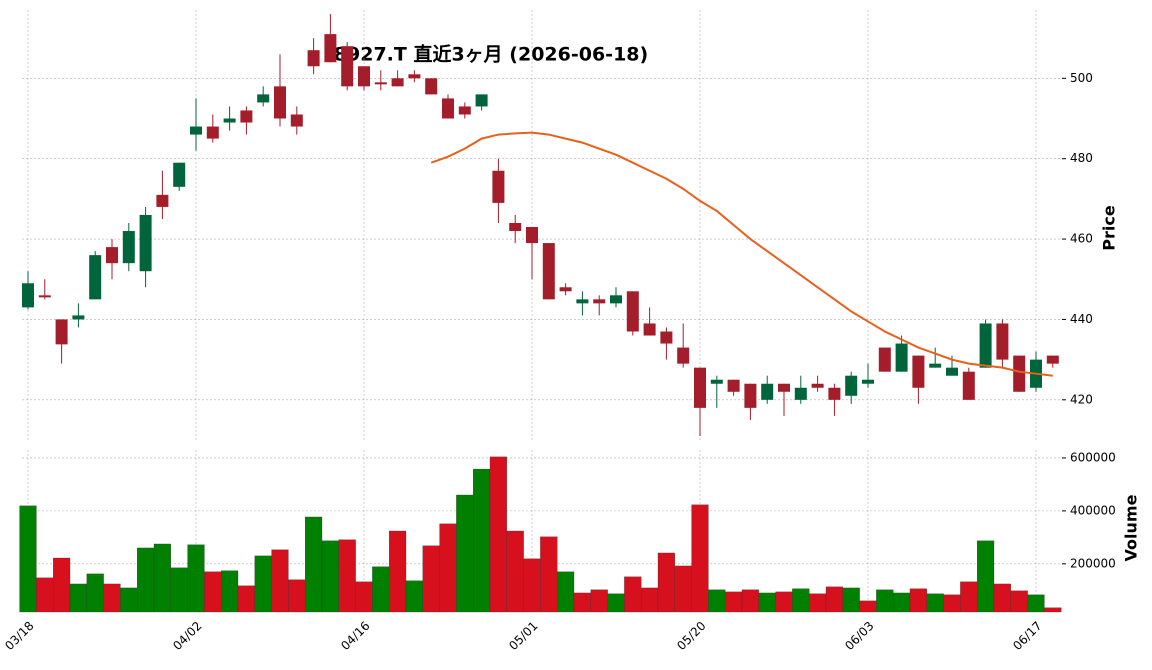  What do you see at coordinates (1081, 158) in the screenshot?
I see `y-tick-label: 480` at bounding box center [1081, 158].